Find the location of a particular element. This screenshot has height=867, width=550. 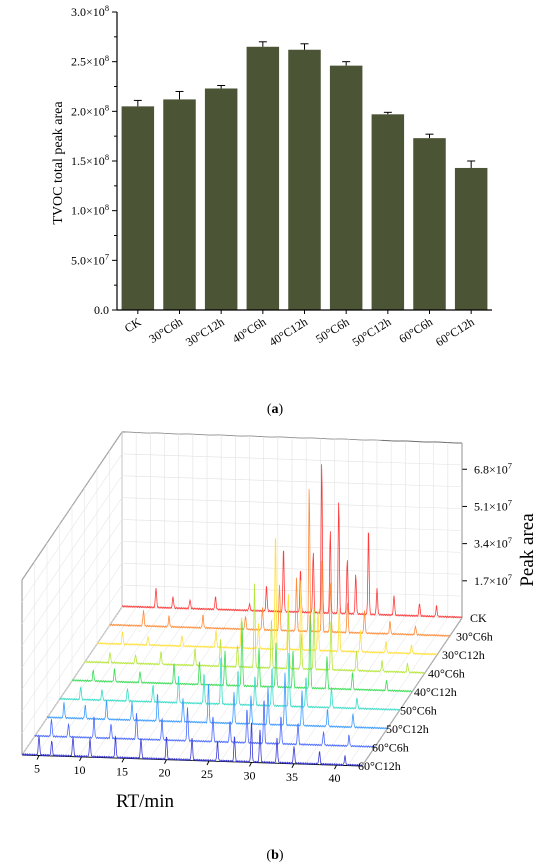

y-tick-label-3: 1.5×10⁸ is located at coordinates (90, 160).